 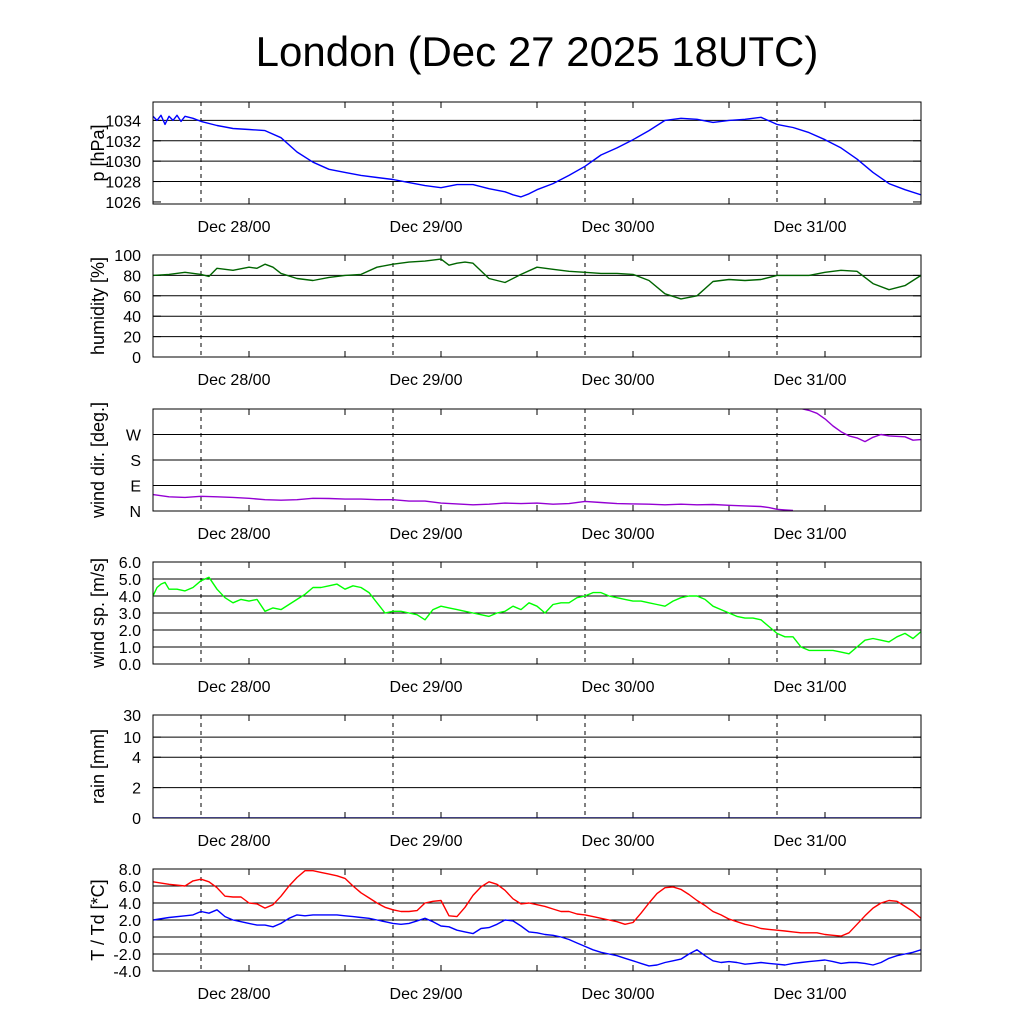 I want to click on wind-speed-date-label: Dec 30/00, so click(x=618, y=687).